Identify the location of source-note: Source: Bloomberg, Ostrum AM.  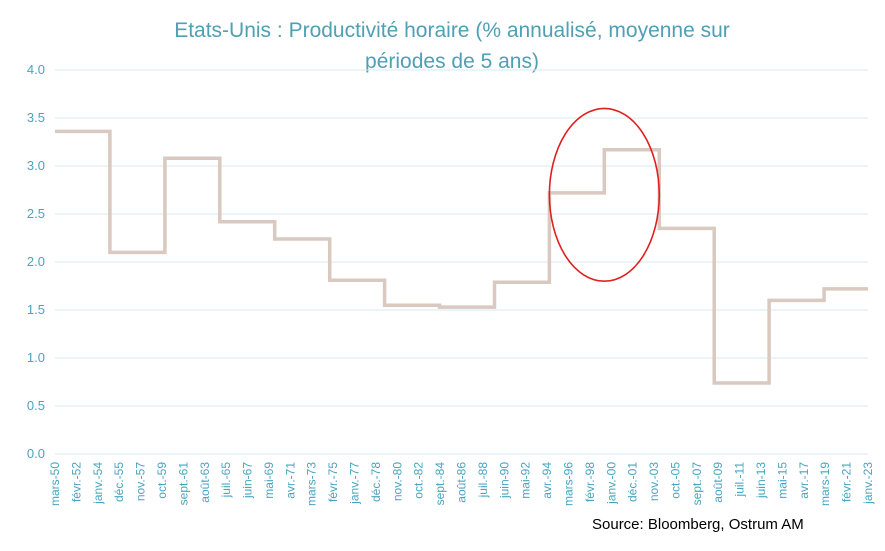
(698, 524).